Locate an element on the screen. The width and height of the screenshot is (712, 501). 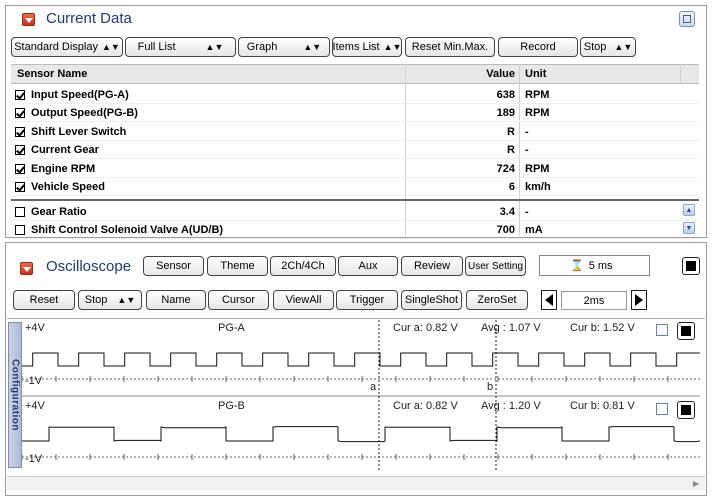
ch1-ticks is located at coordinates (345, 379).